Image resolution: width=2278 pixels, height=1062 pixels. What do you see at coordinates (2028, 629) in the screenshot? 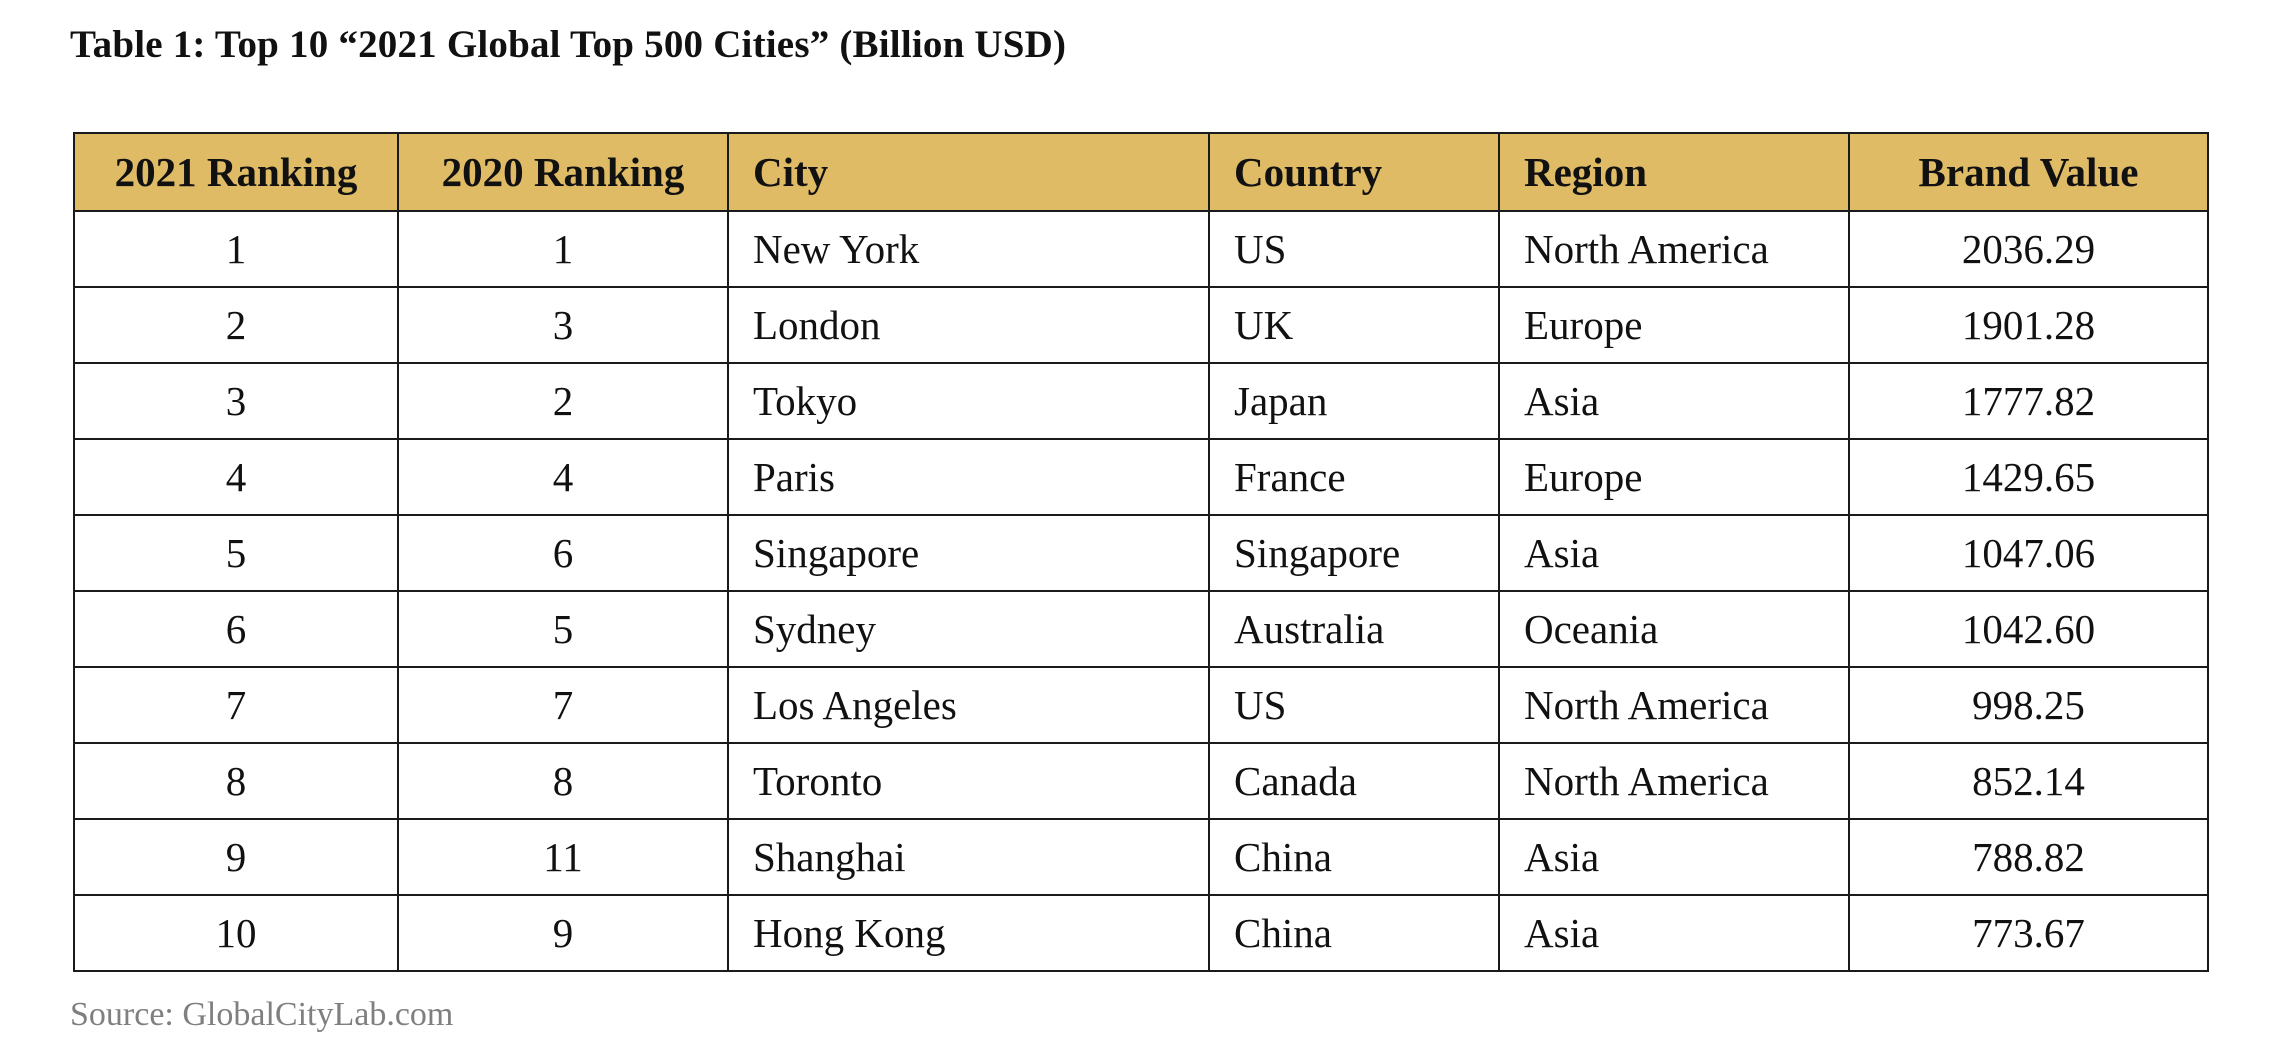
I see `cell-brand-value: 1042.60` at bounding box center [2028, 629].